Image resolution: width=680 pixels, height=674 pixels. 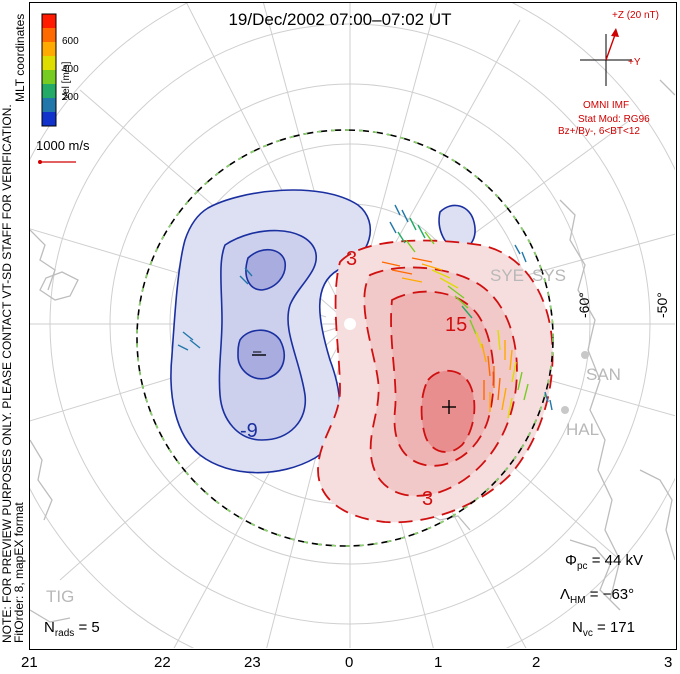 What do you see at coordinates (70, 97) in the screenshot?
I see `colorbar-tick-200: 200` at bounding box center [70, 97].